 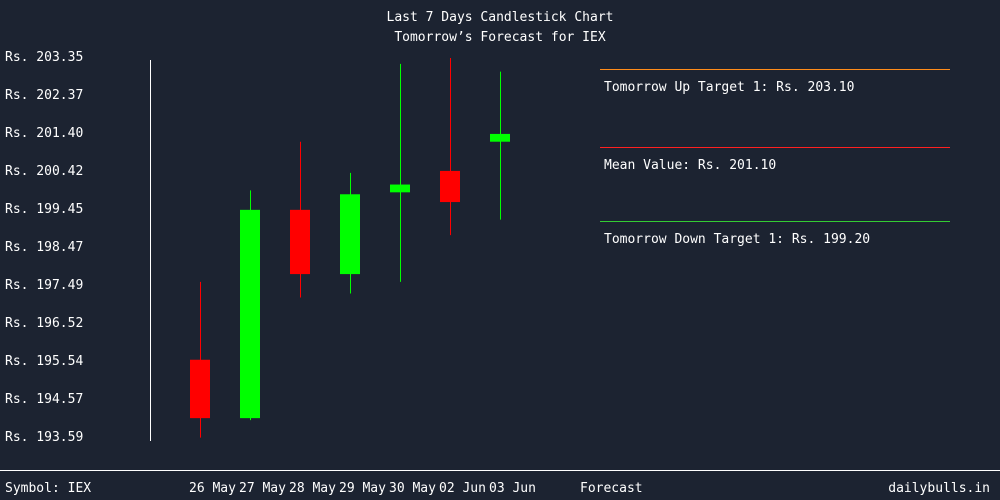 What do you see at coordinates (48, 488) in the screenshot?
I see `symbol-label: Symbol: IEX` at bounding box center [48, 488].